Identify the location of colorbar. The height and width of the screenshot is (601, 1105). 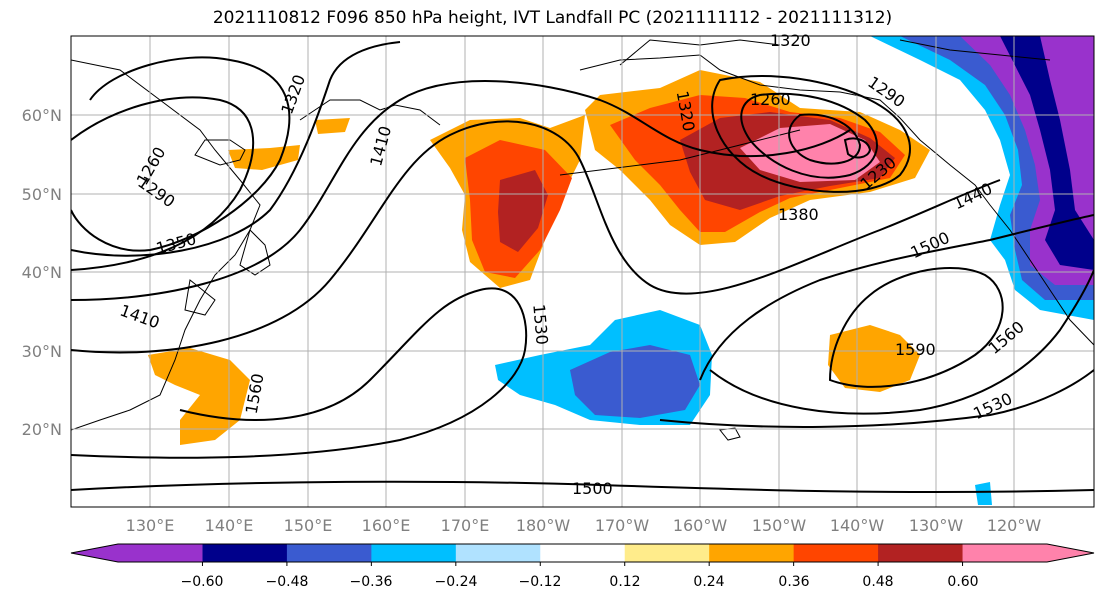
(582, 554).